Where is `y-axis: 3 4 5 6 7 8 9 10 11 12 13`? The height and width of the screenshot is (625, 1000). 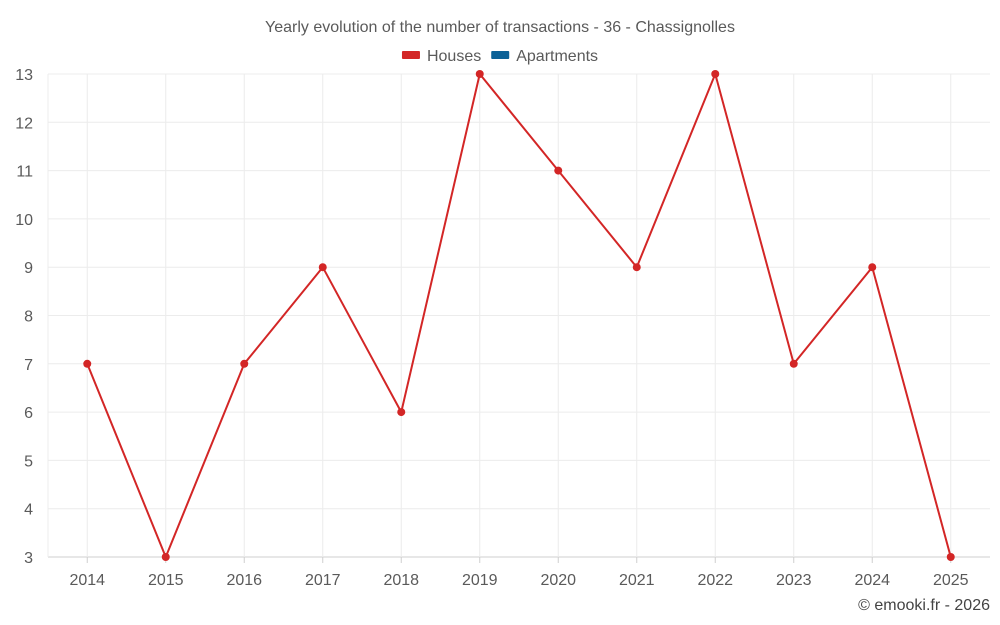
y-axis: 3 4 5 6 7 8 9 10 11 12 13 is located at coordinates (24, 317).